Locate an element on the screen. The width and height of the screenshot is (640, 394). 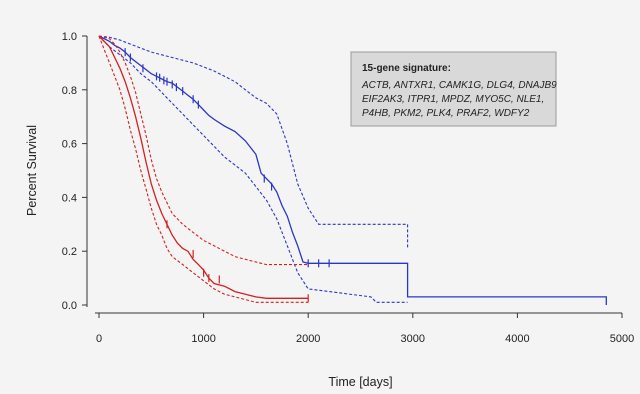
x-tick-label: 0 is located at coordinates (99, 339).